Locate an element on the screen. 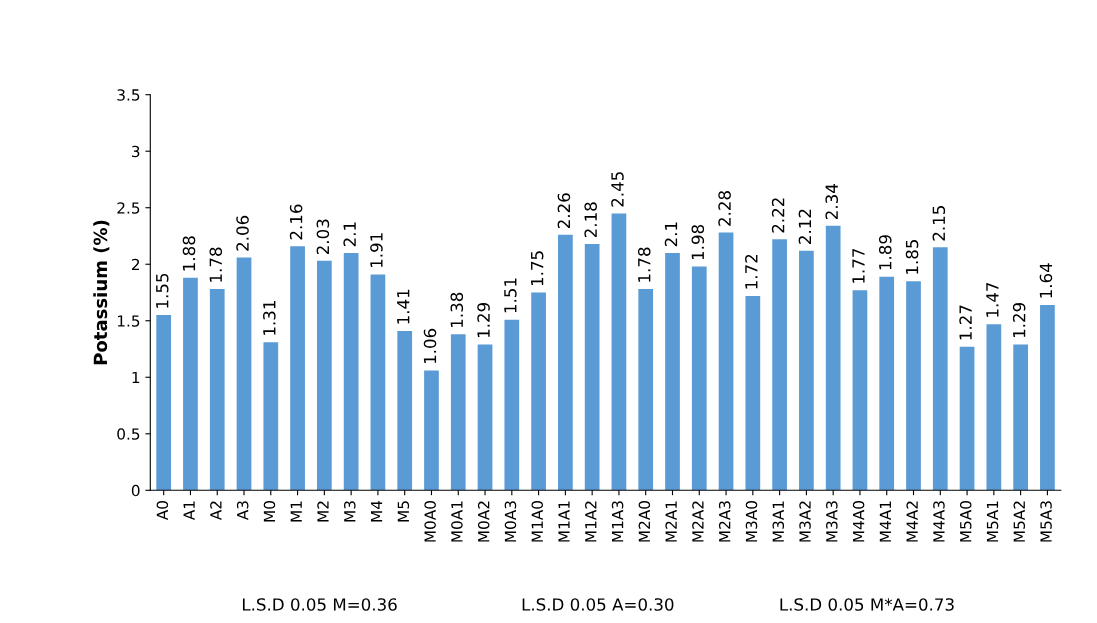 The width and height of the screenshot is (1097, 623). data-label: 2.12 is located at coordinates (804, 226).